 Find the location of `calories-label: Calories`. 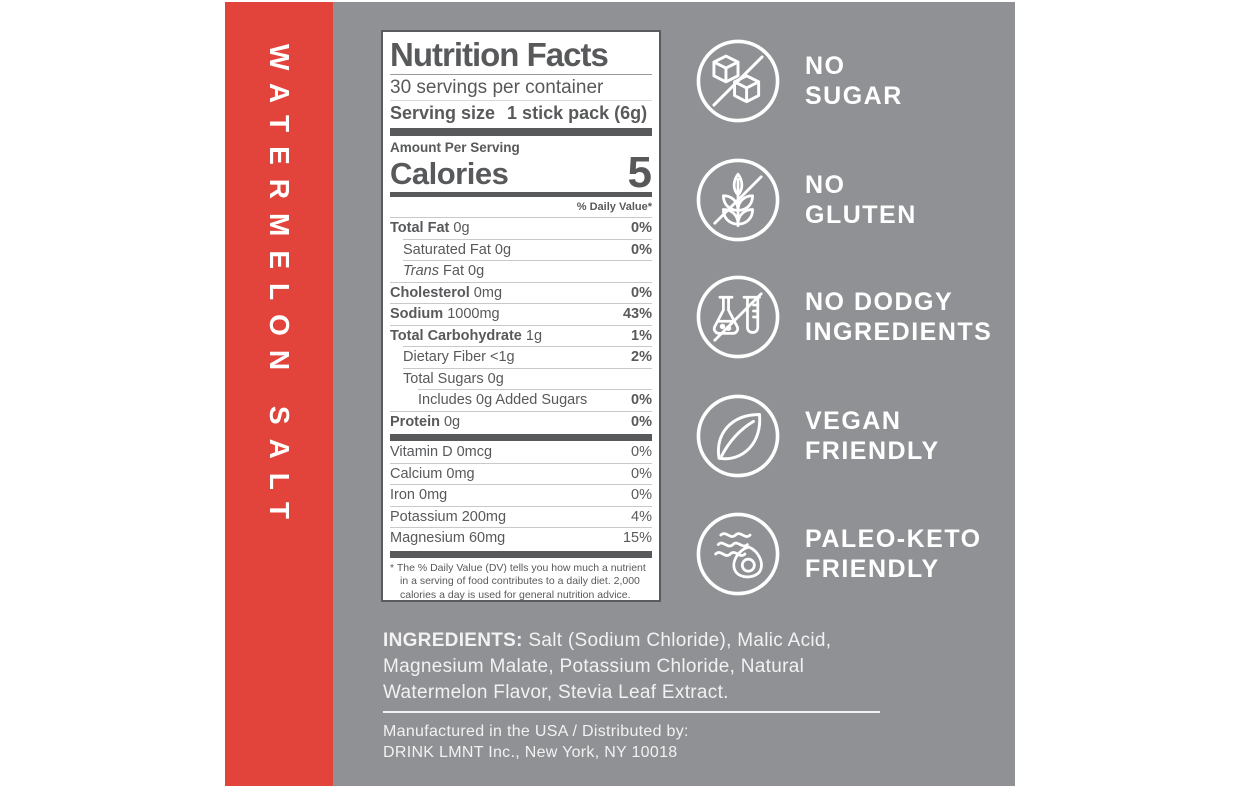

calories-label: Calories is located at coordinates (449, 173).